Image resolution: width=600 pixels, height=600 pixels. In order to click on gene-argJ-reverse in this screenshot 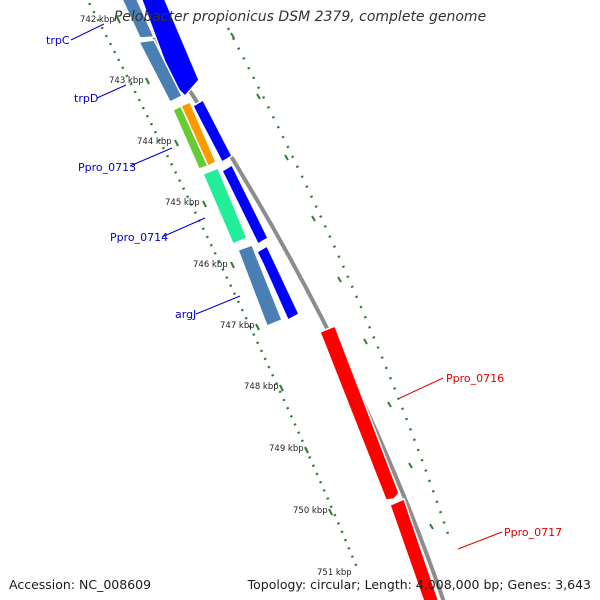, I will do `click(260, 285)`.